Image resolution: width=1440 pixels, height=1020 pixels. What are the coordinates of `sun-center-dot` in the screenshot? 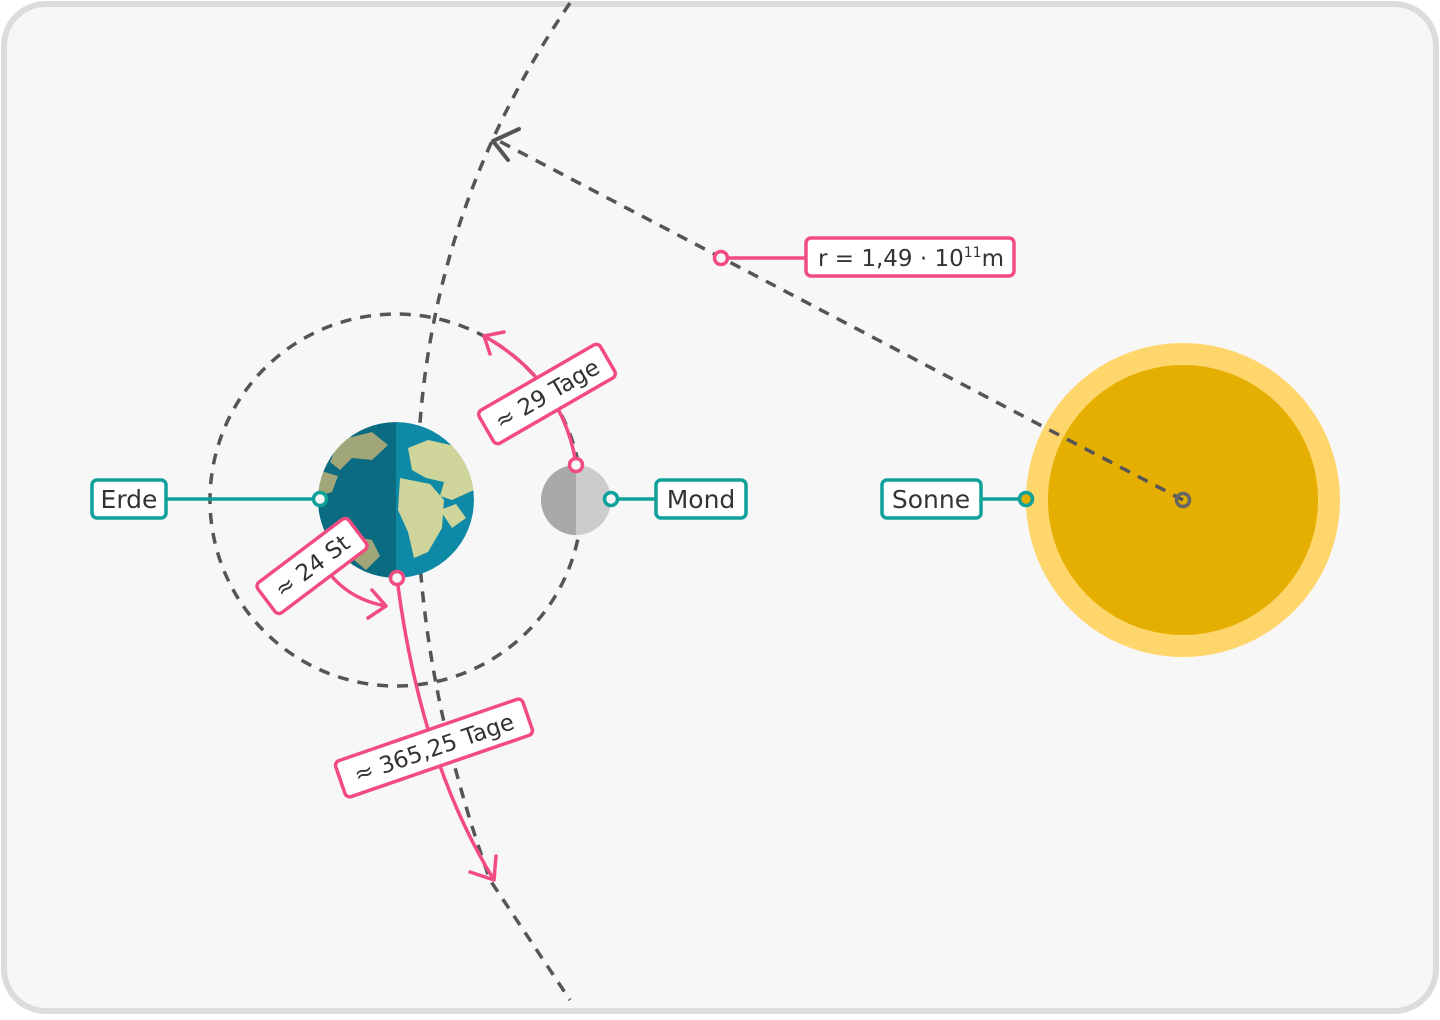 It's located at (1183, 500).